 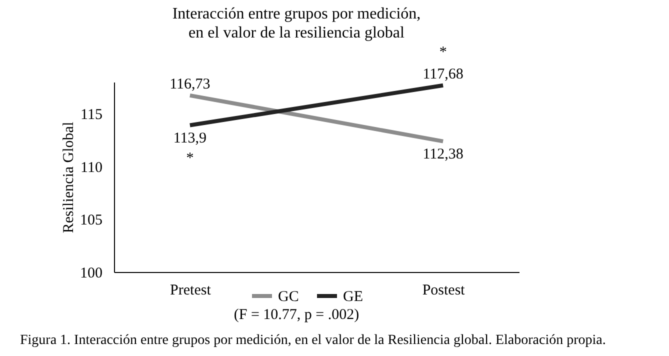 What do you see at coordinates (91, 168) in the screenshot?
I see `y-tick-label: 110` at bounding box center [91, 168].